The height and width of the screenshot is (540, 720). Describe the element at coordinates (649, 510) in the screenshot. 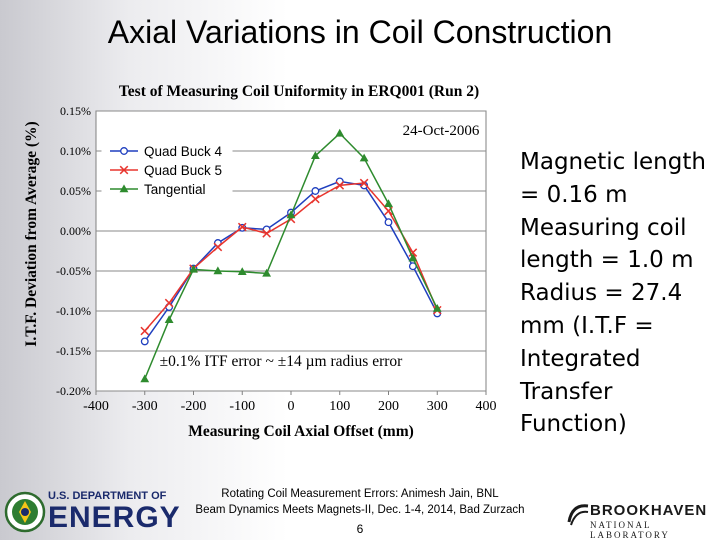

I see `bnl-logo-line-1: BROOKHAVEN` at that location.